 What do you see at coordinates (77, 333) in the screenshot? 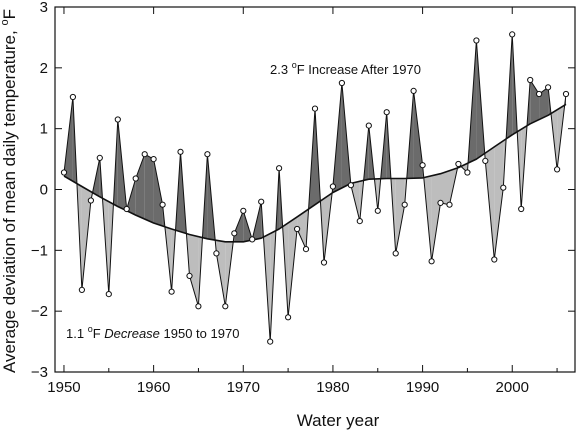
I see `decrease-annotation-value: 1.1` at bounding box center [77, 333].